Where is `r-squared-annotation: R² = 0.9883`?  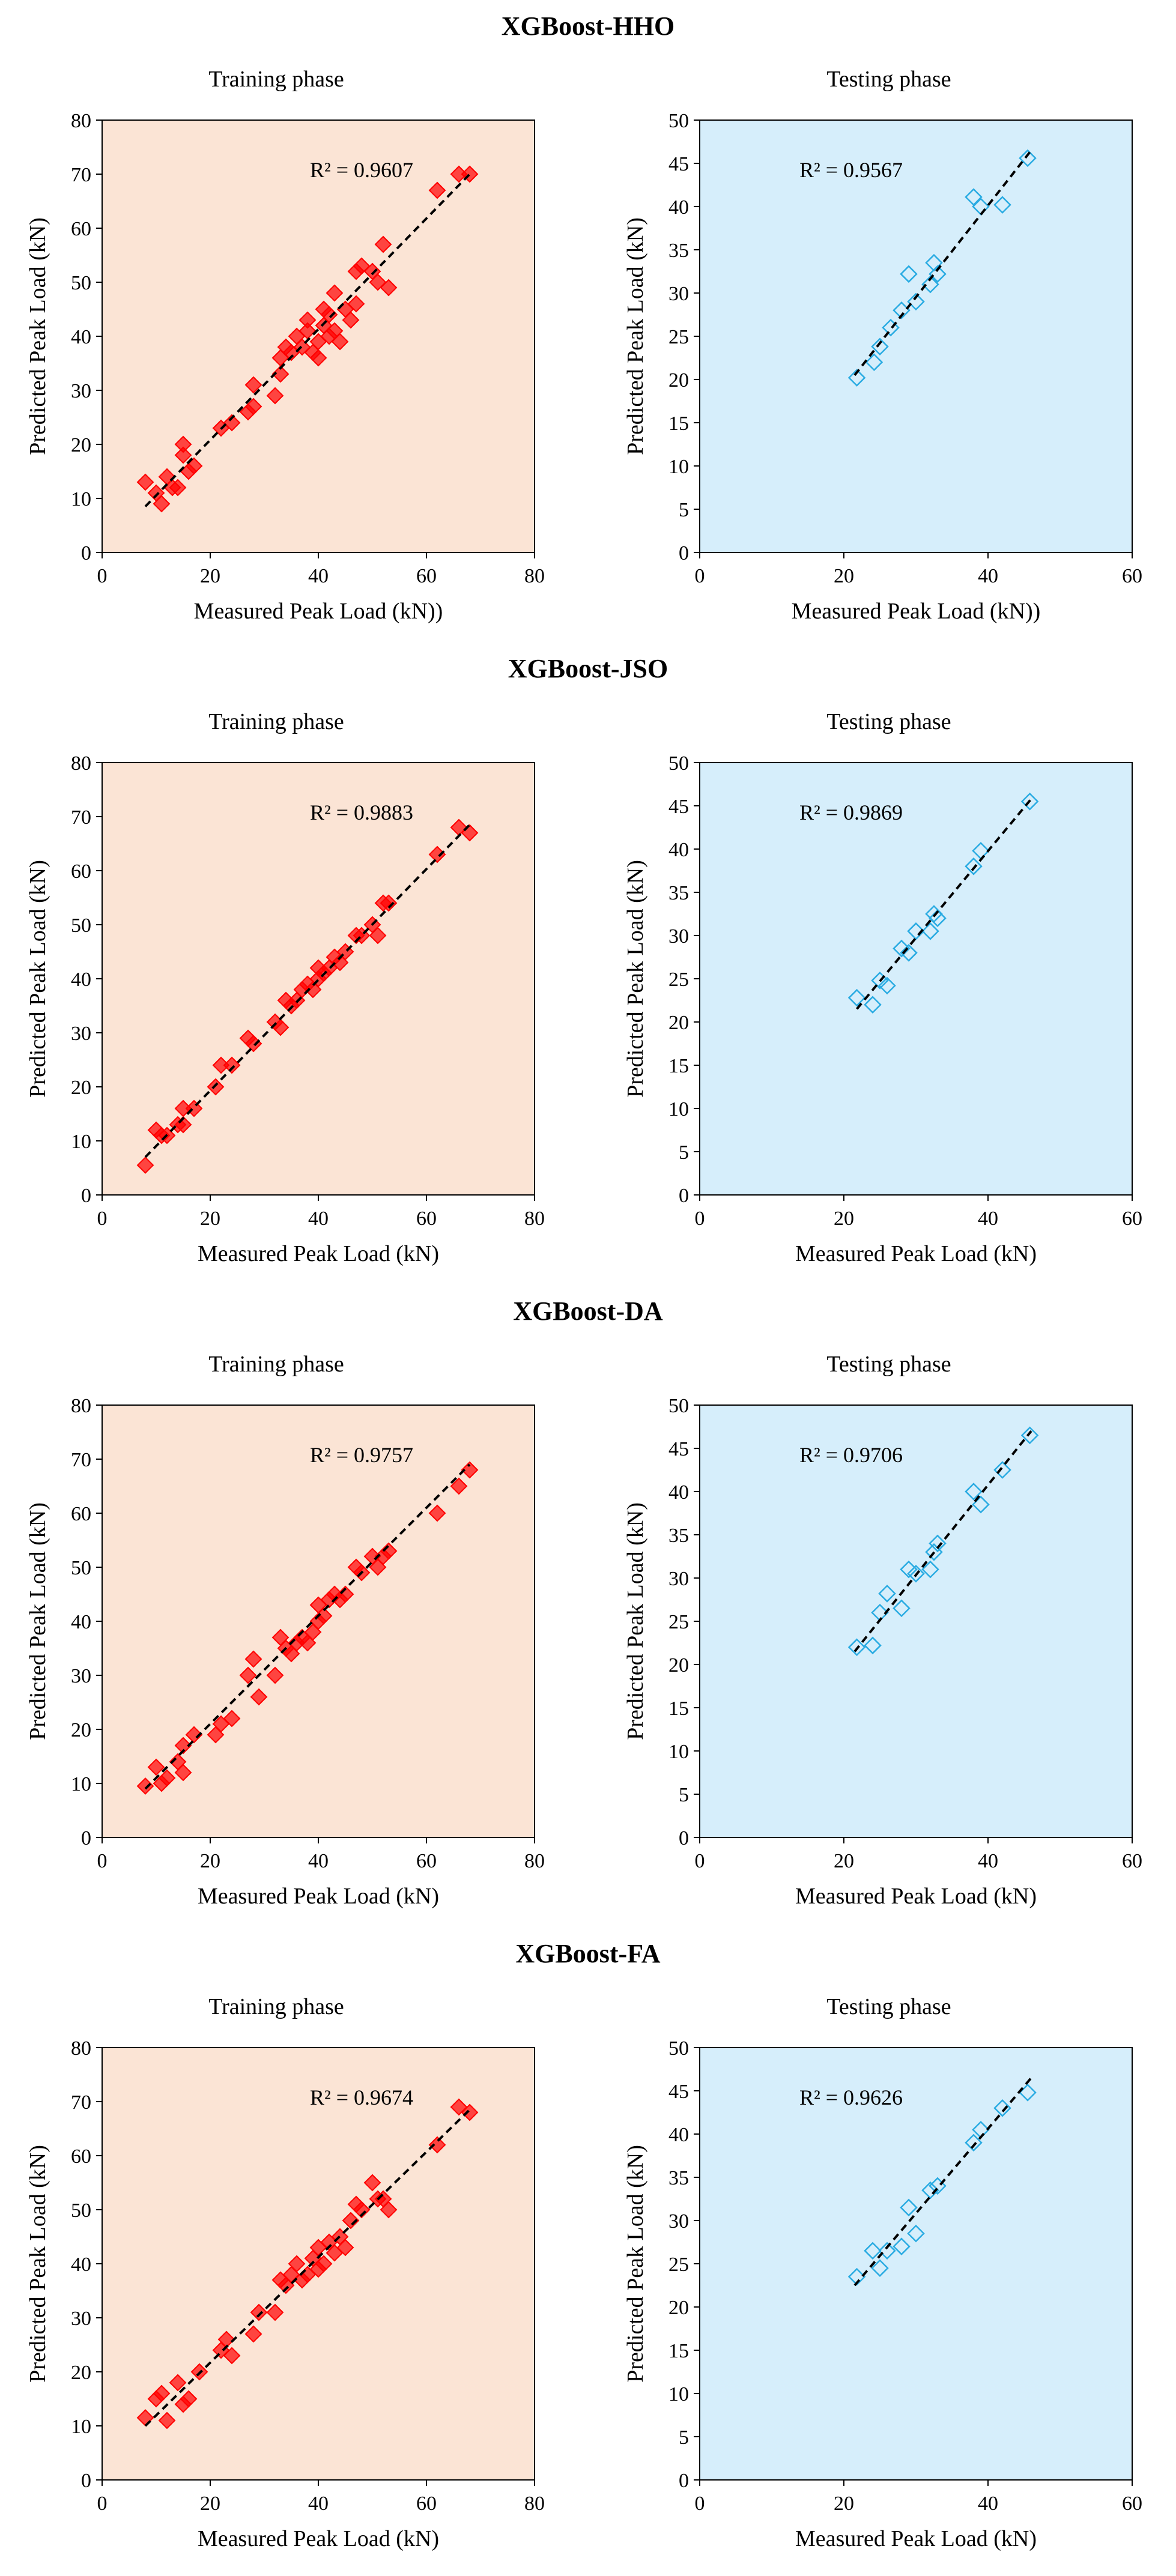
r-squared-annotation: R² = 0.9883 is located at coordinates (361, 812).